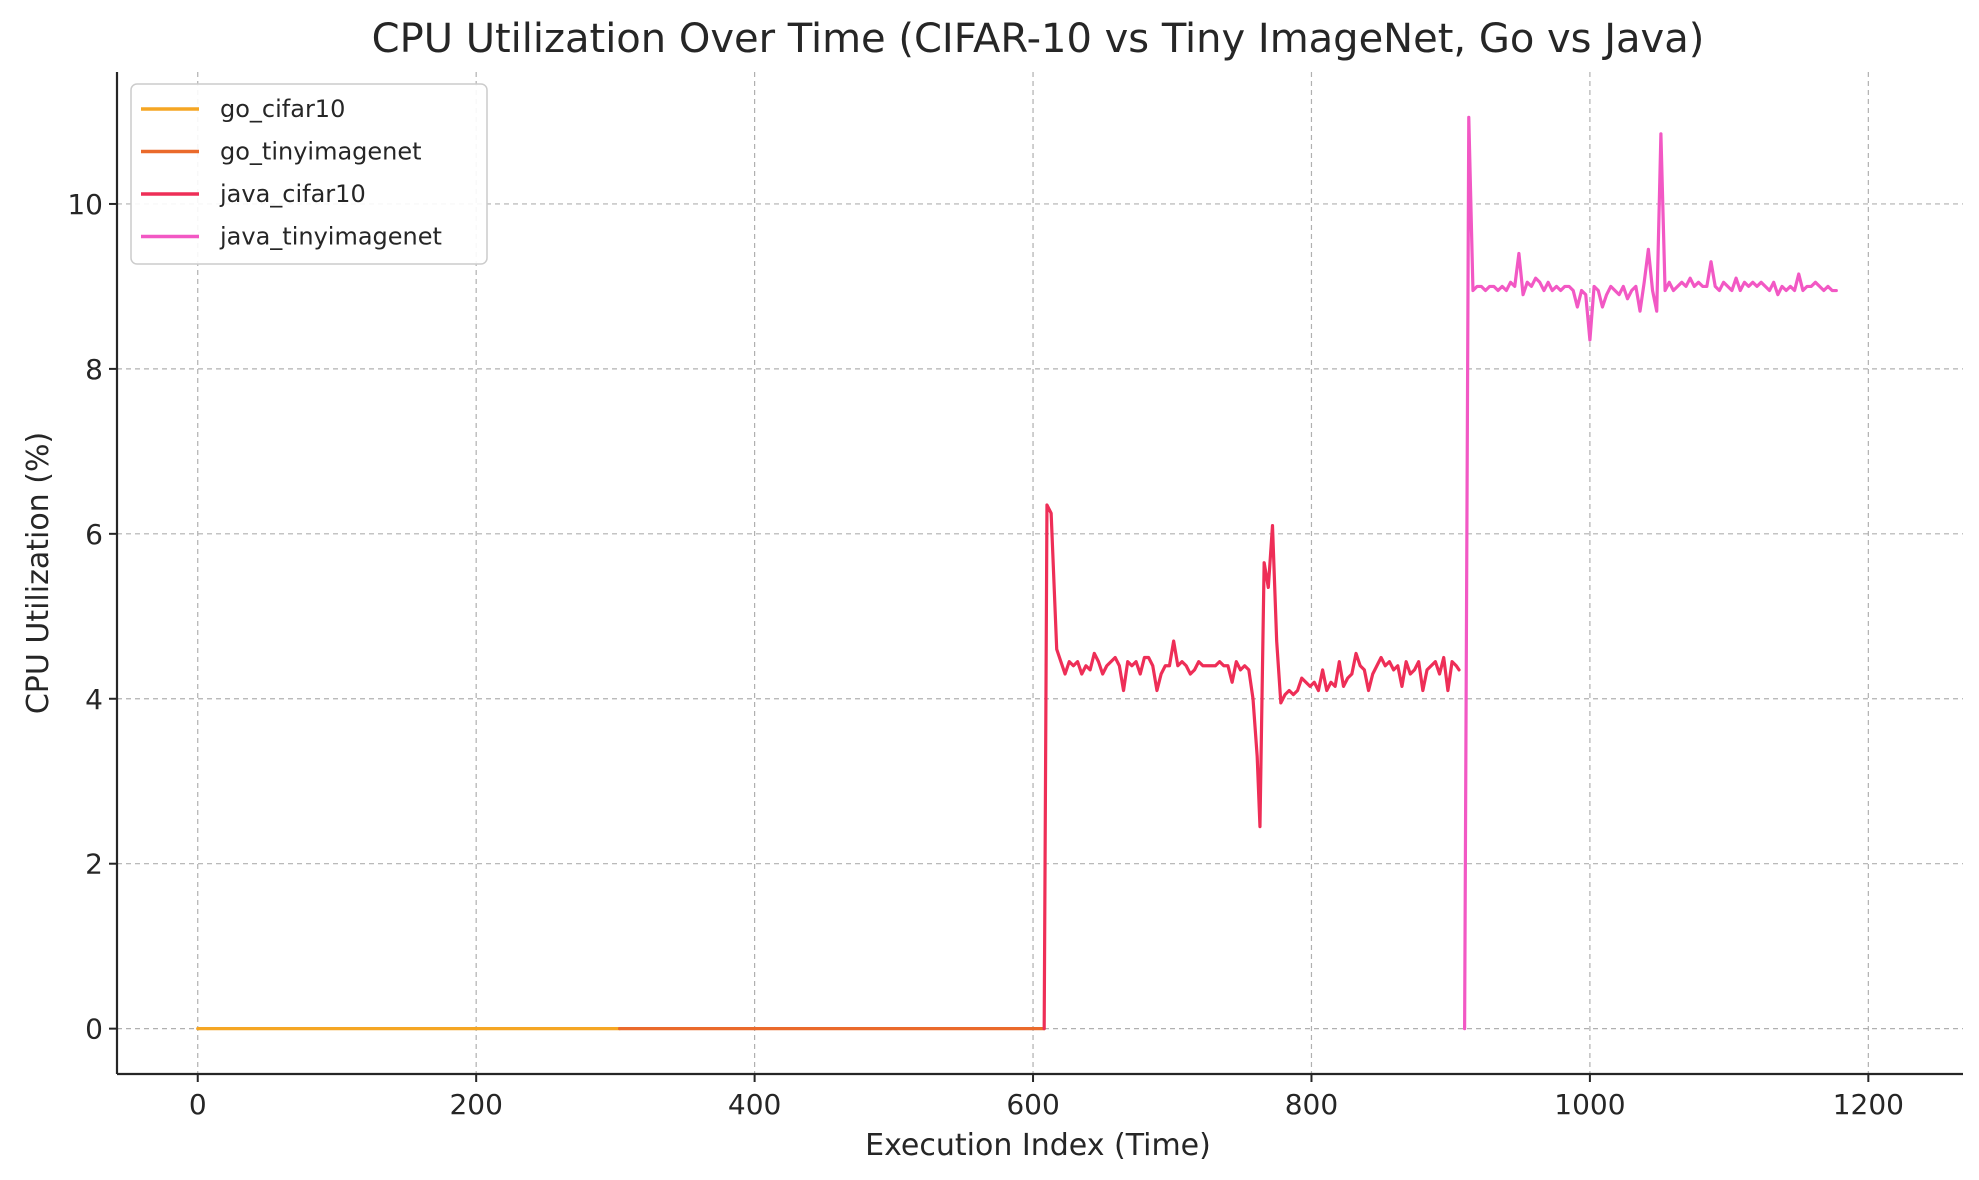 The height and width of the screenshot is (1180, 1979). I want to click on y-tick-label-0: 0, so click(94, 1029).